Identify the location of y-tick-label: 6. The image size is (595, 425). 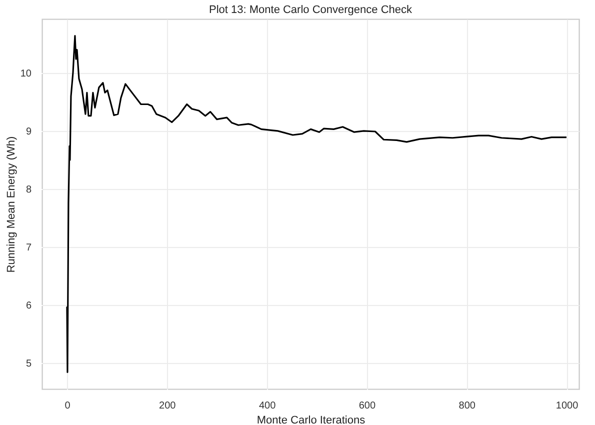
(29, 306).